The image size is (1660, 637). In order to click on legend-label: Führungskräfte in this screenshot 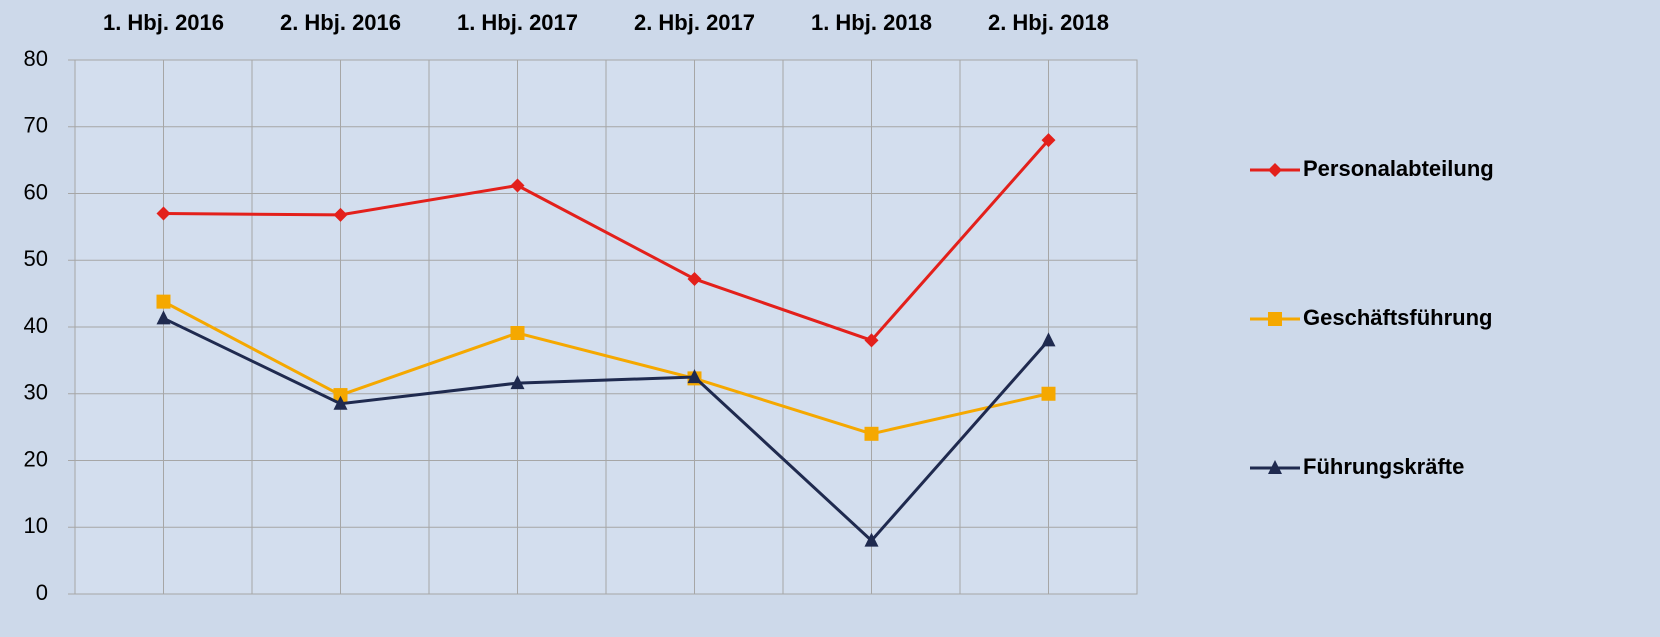, I will do `click(1383, 466)`.